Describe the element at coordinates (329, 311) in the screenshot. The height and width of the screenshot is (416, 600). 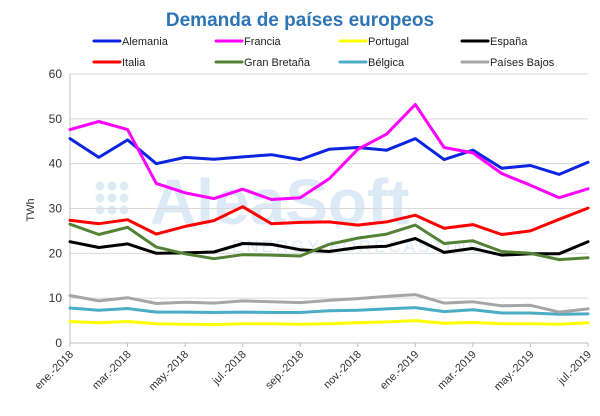
I see `series-line-bélgica` at that location.